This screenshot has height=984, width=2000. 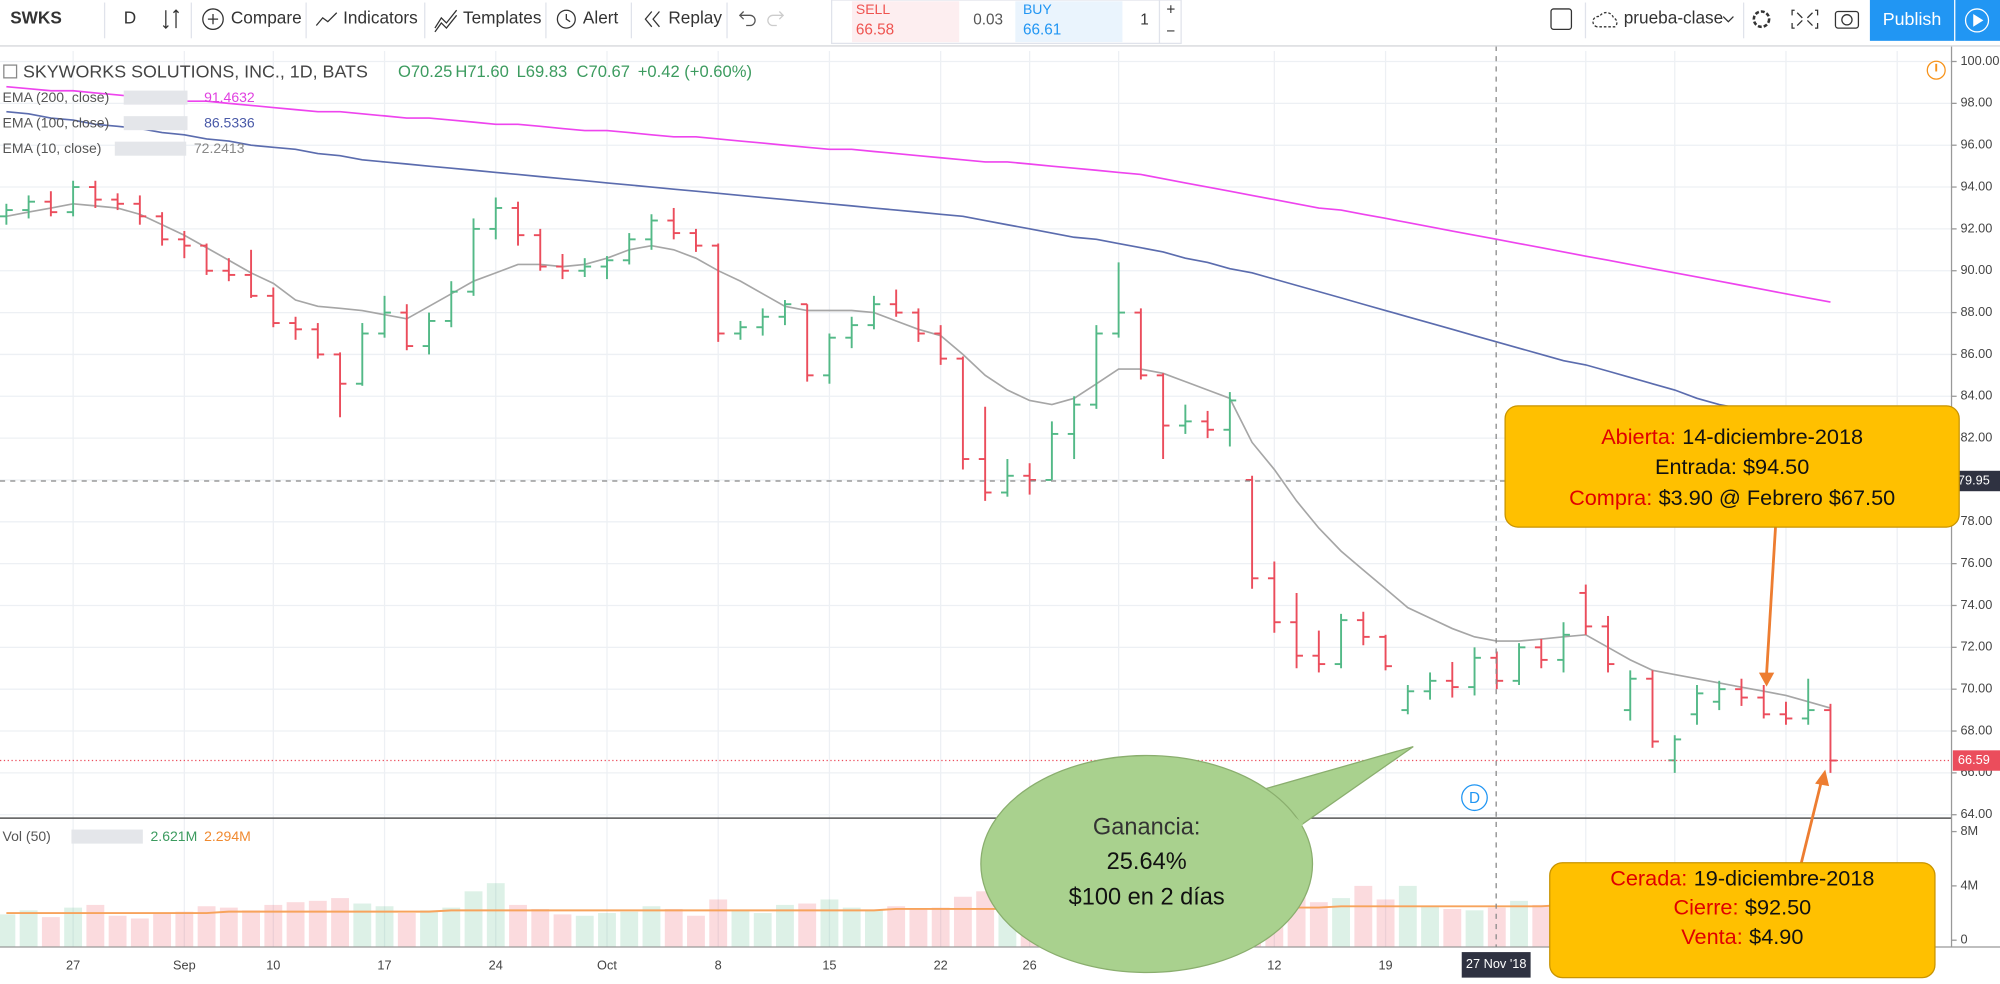 I want to click on redo-button, so click(x=776, y=19).